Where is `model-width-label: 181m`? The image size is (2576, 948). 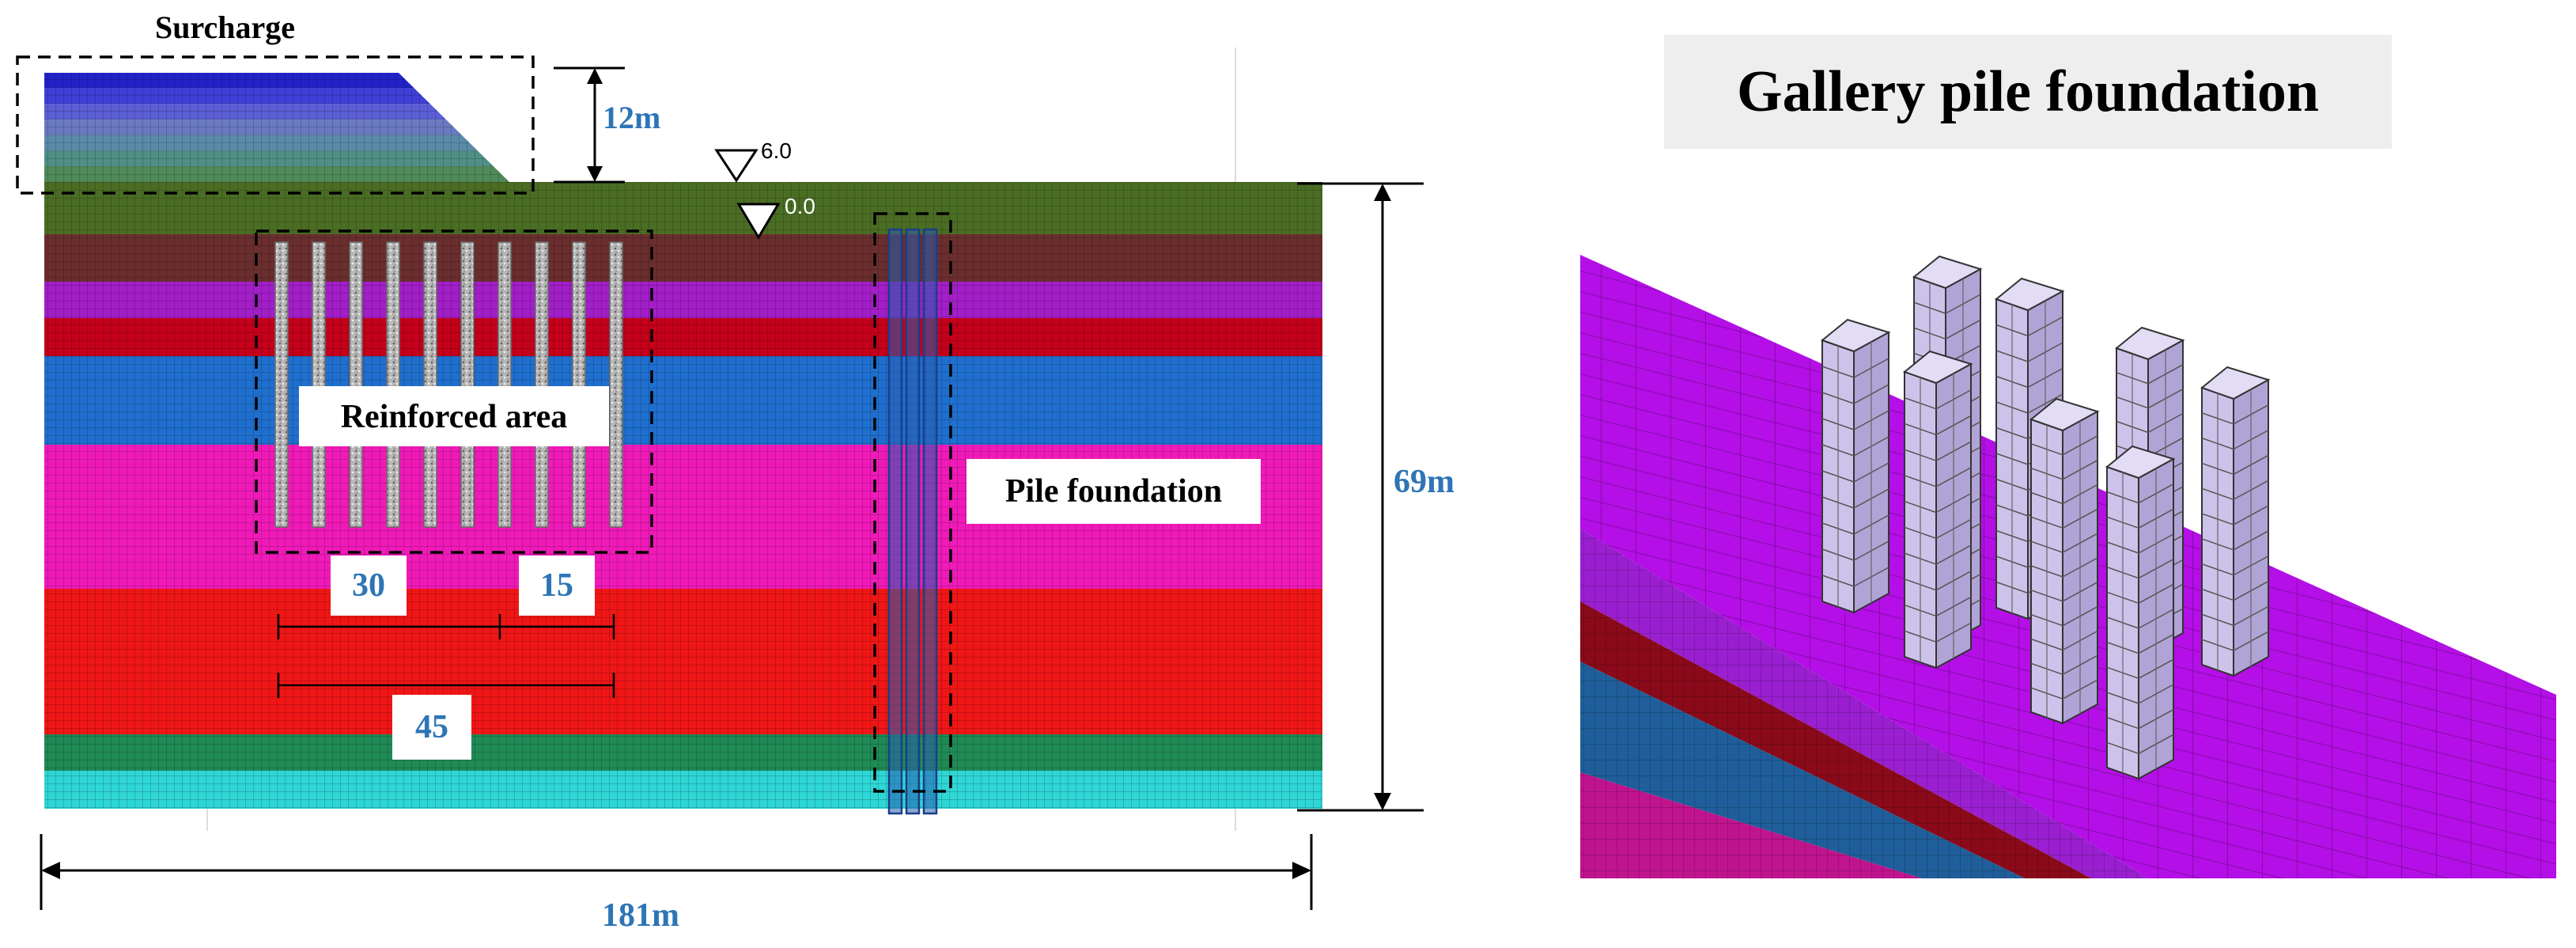
model-width-label: 181m is located at coordinates (640, 915).